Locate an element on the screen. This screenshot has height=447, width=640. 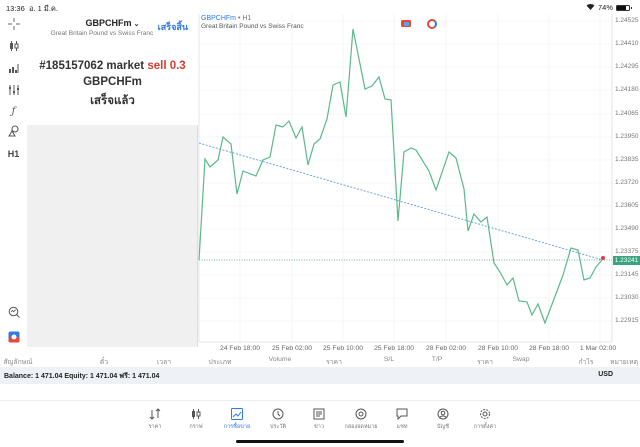
y-axis-label: 1.23835 is located at coordinates (627, 159).